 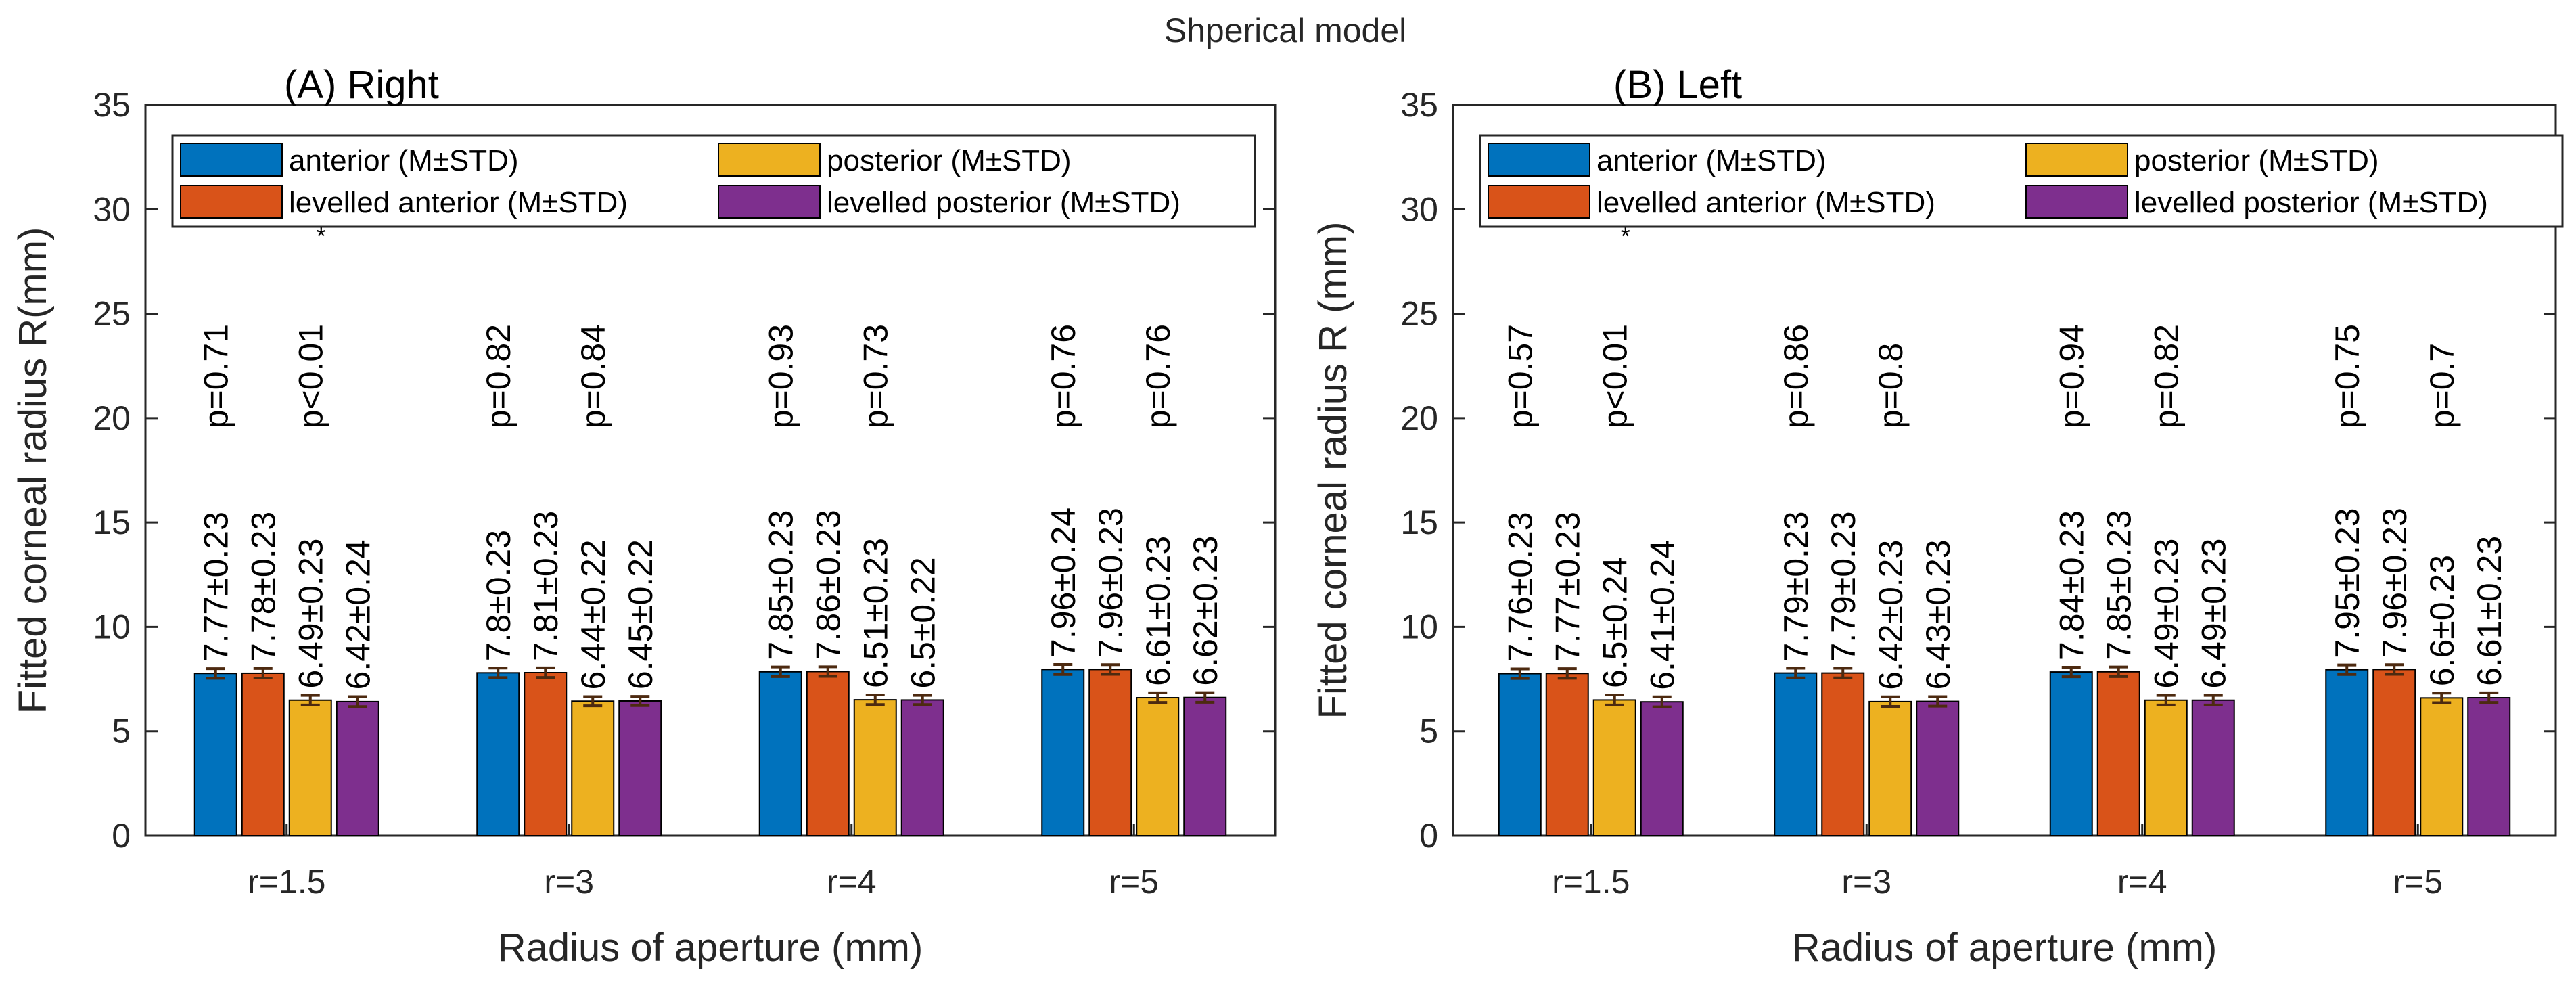 What do you see at coordinates (876, 376) in the screenshot?
I see `p-value-posterior: p=0.73` at bounding box center [876, 376].